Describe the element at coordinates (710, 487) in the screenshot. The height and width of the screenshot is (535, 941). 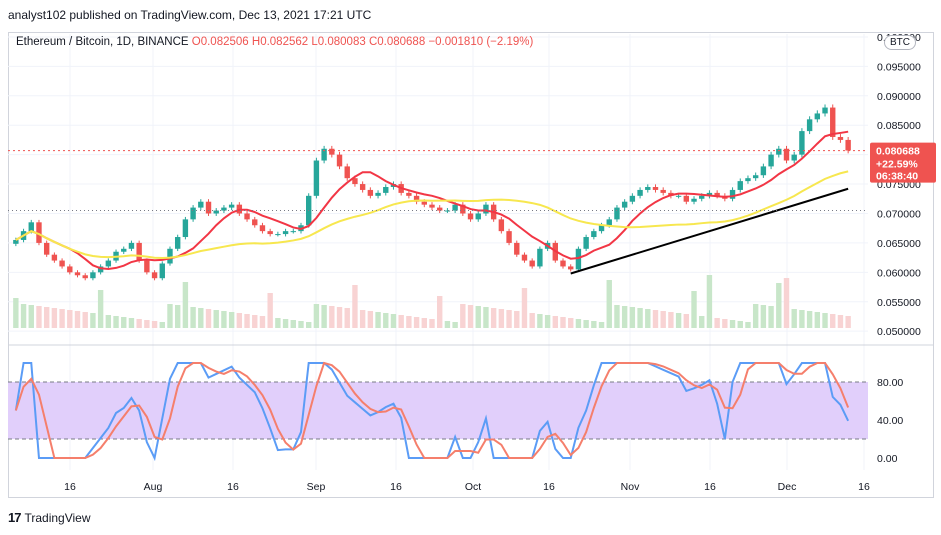
I see `x-tick-label-8: 16` at that location.